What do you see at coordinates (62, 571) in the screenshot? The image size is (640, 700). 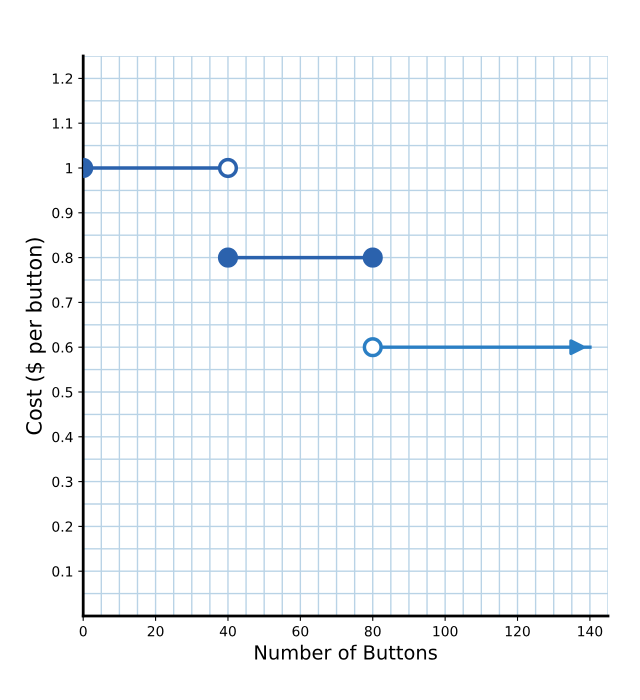 I see `y-tick-label: 0.1` at bounding box center [62, 571].